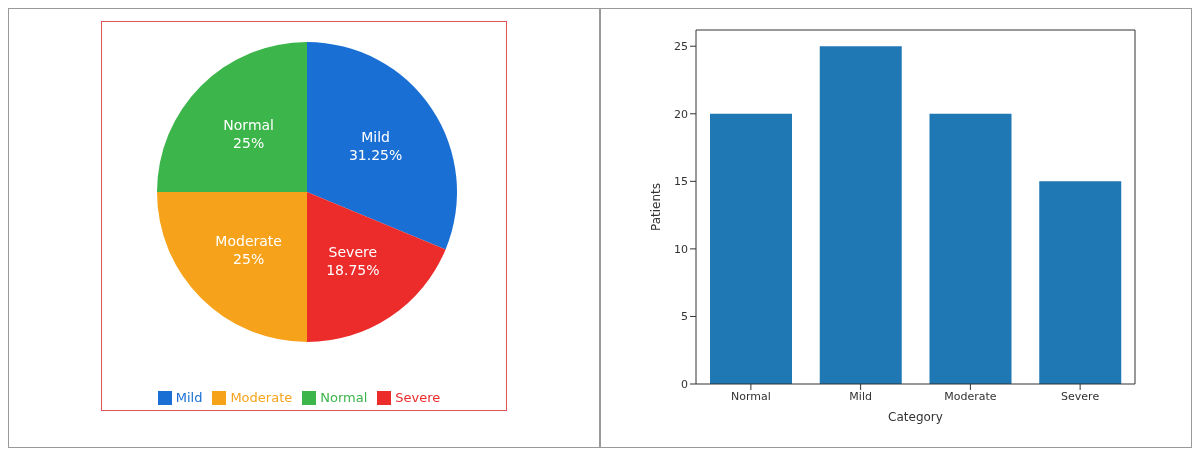  Describe the element at coordinates (248, 124) in the screenshot. I see `slice-label: Normal` at that location.